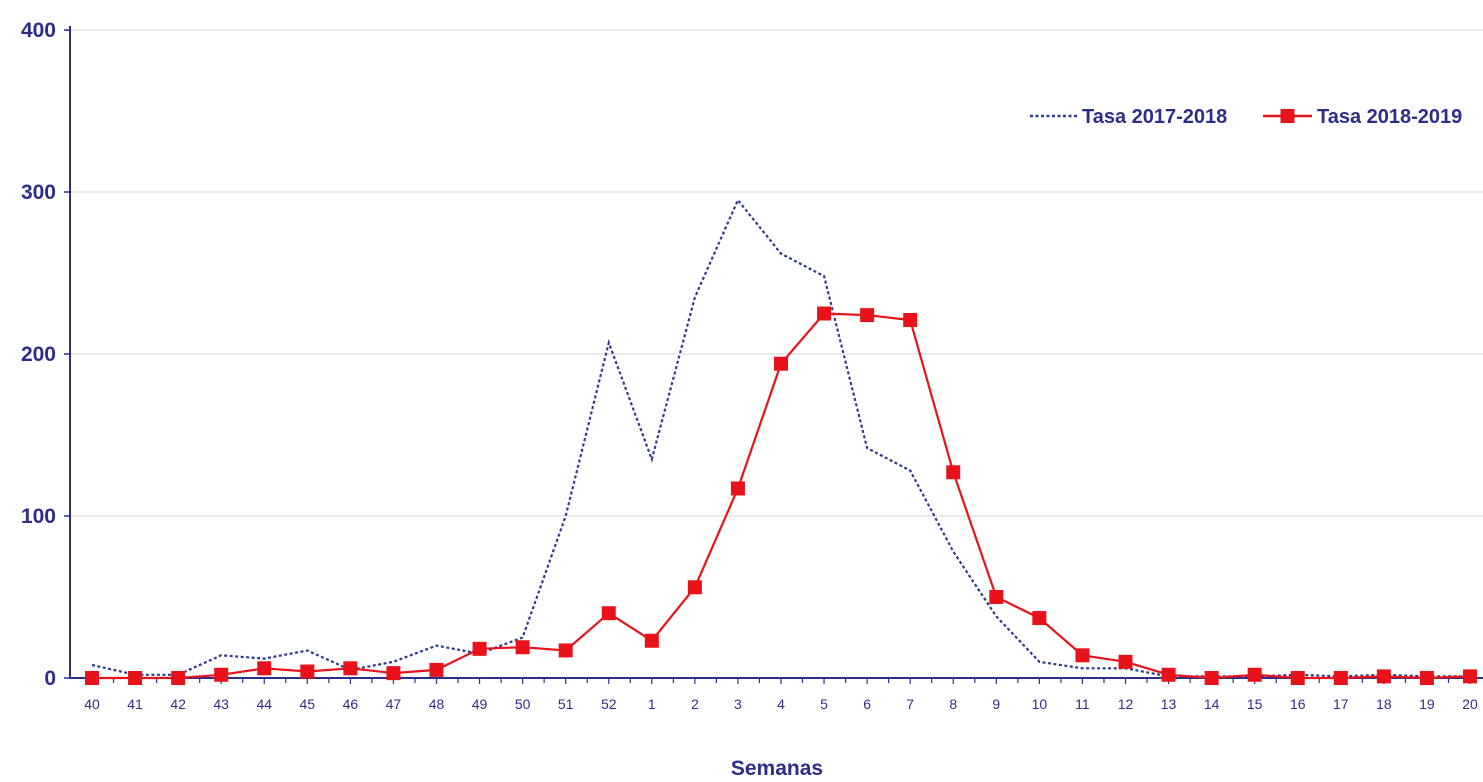 The width and height of the screenshot is (1483, 782). What do you see at coordinates (523, 704) in the screenshot?
I see `x-tick-label: 50` at bounding box center [523, 704].